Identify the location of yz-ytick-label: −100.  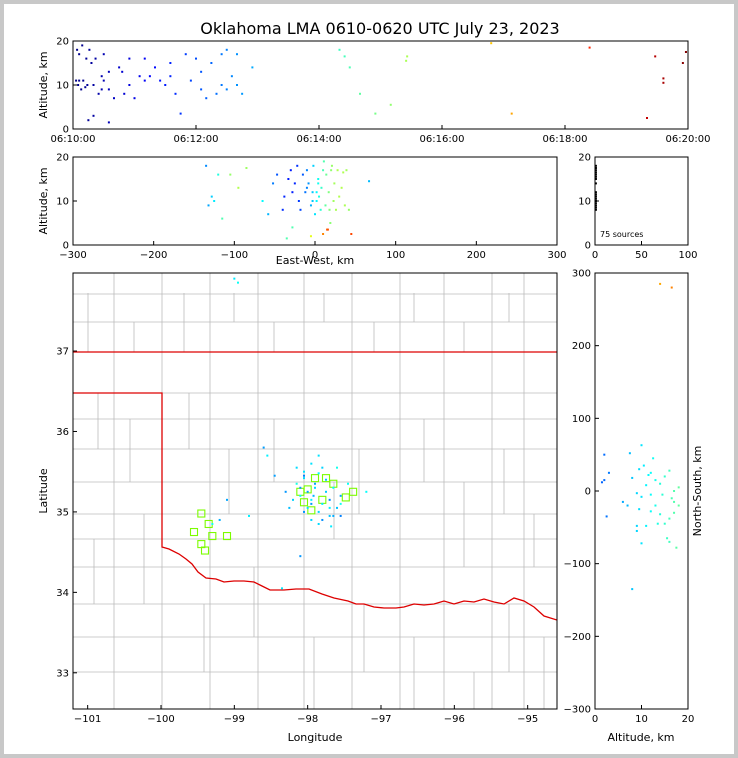
(577, 564).